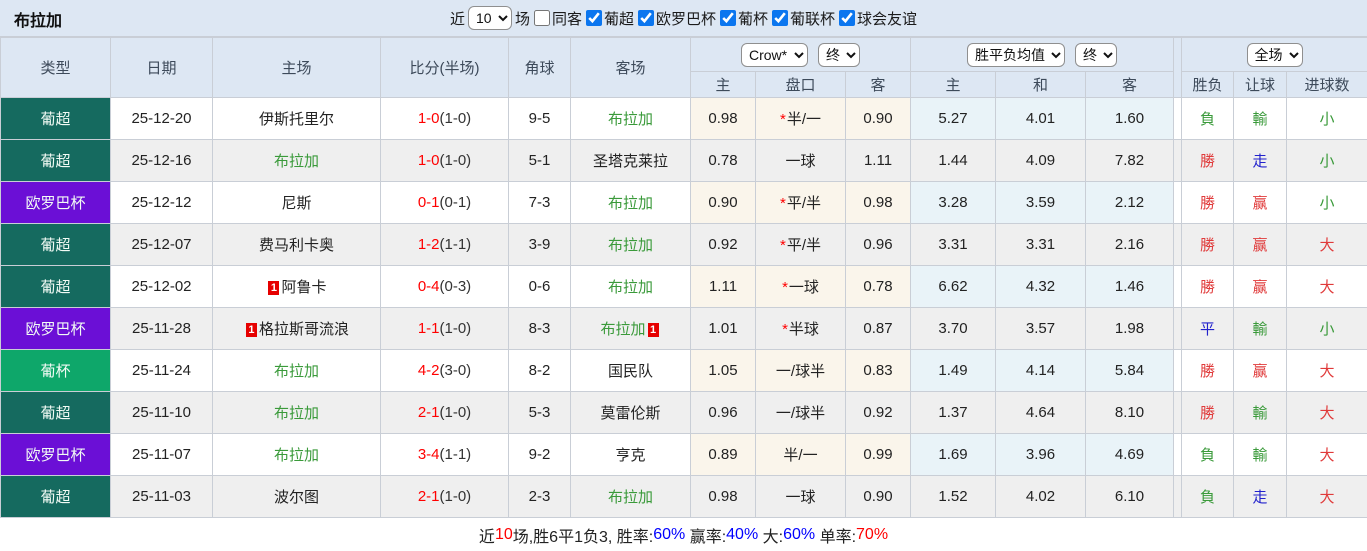 The image size is (1367, 551). Describe the element at coordinates (631, 161) in the screenshot. I see `away-team: 圣塔克莱拉` at that location.